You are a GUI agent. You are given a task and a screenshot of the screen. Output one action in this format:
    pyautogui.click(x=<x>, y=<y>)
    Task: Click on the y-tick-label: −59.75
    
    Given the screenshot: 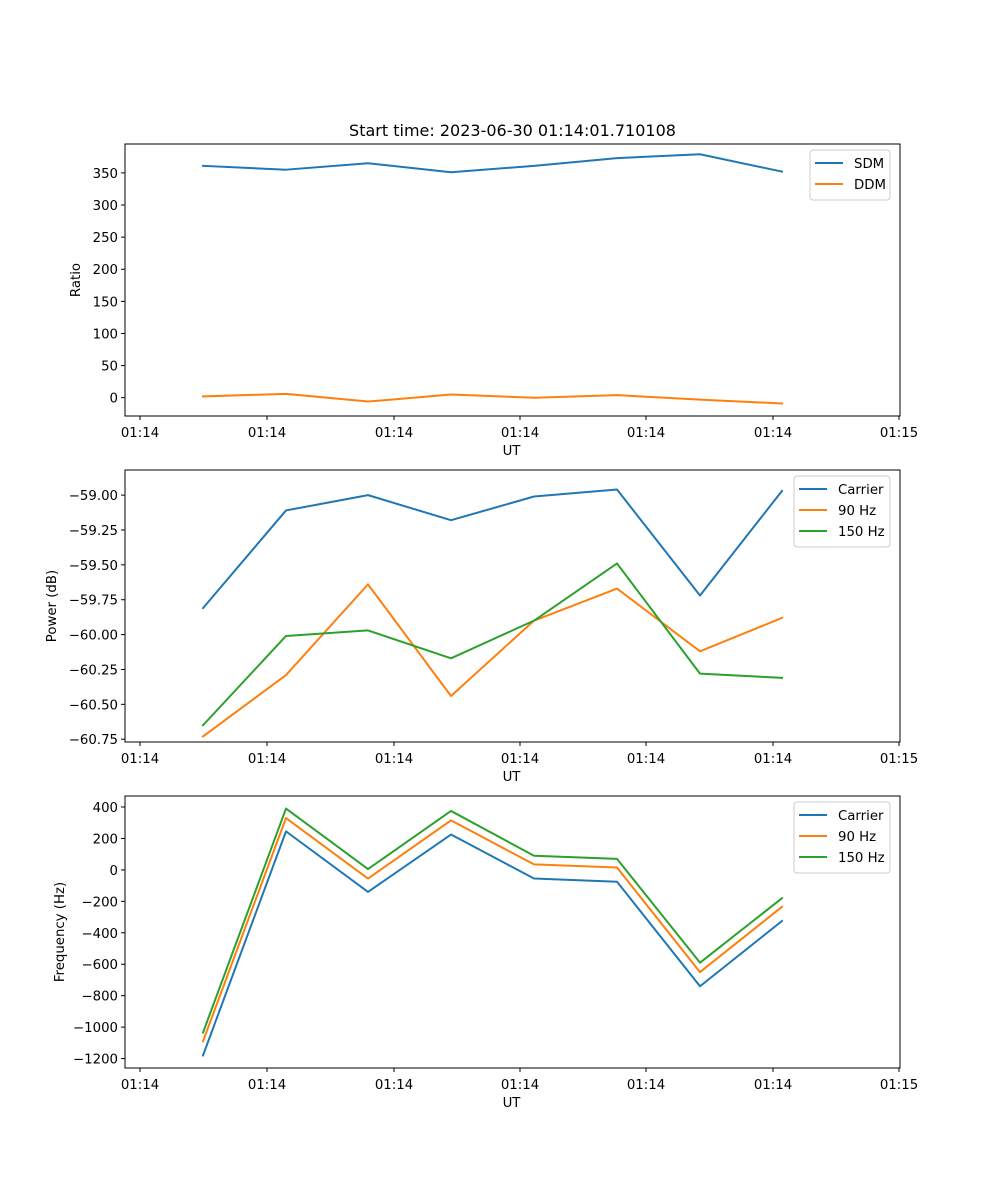 What is the action you would take?
    pyautogui.click(x=93, y=601)
    